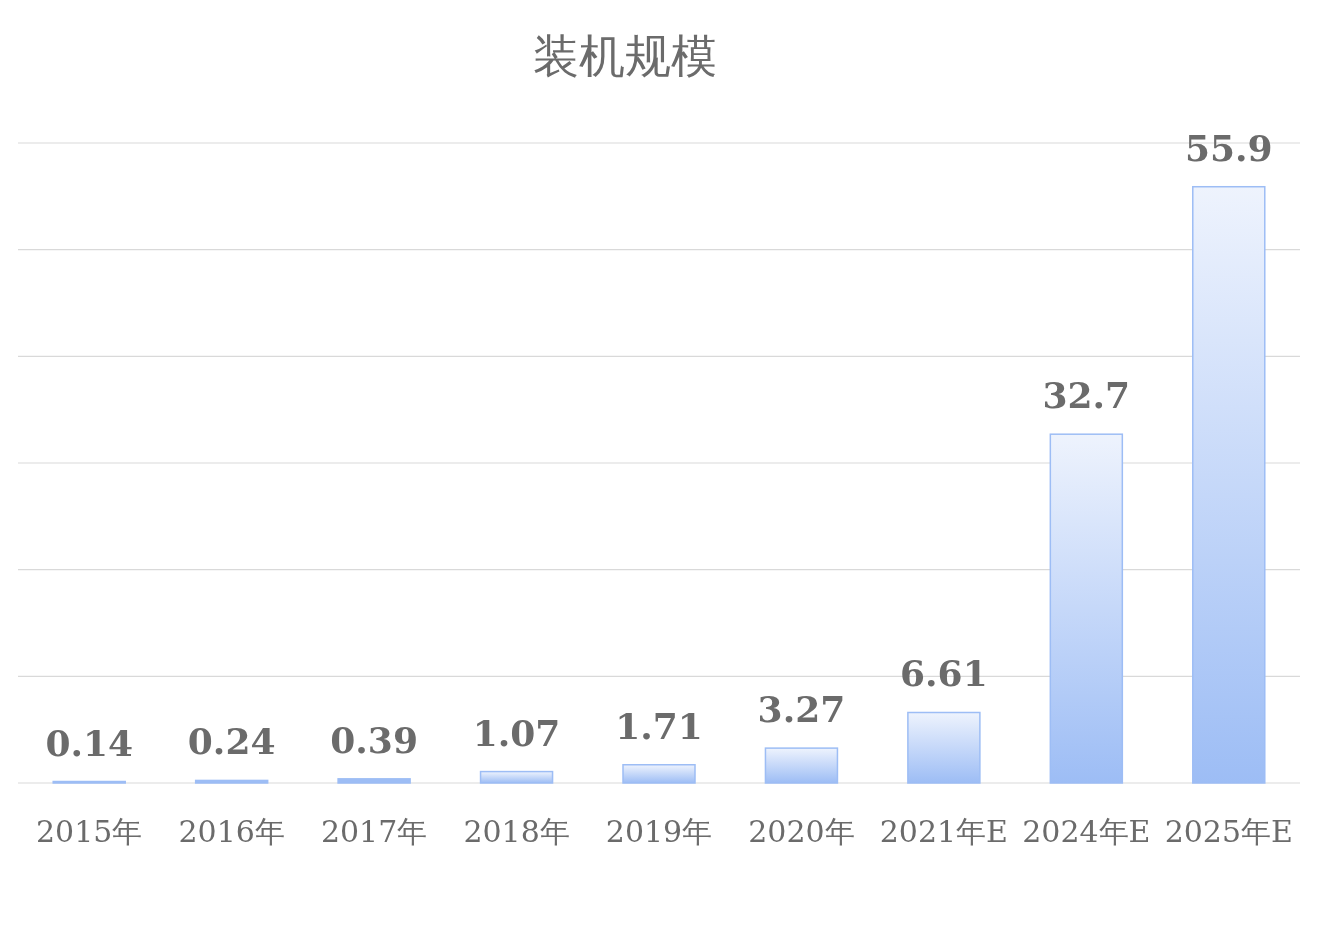  I want to click on x-tick-label: 2017年, so click(374, 831).